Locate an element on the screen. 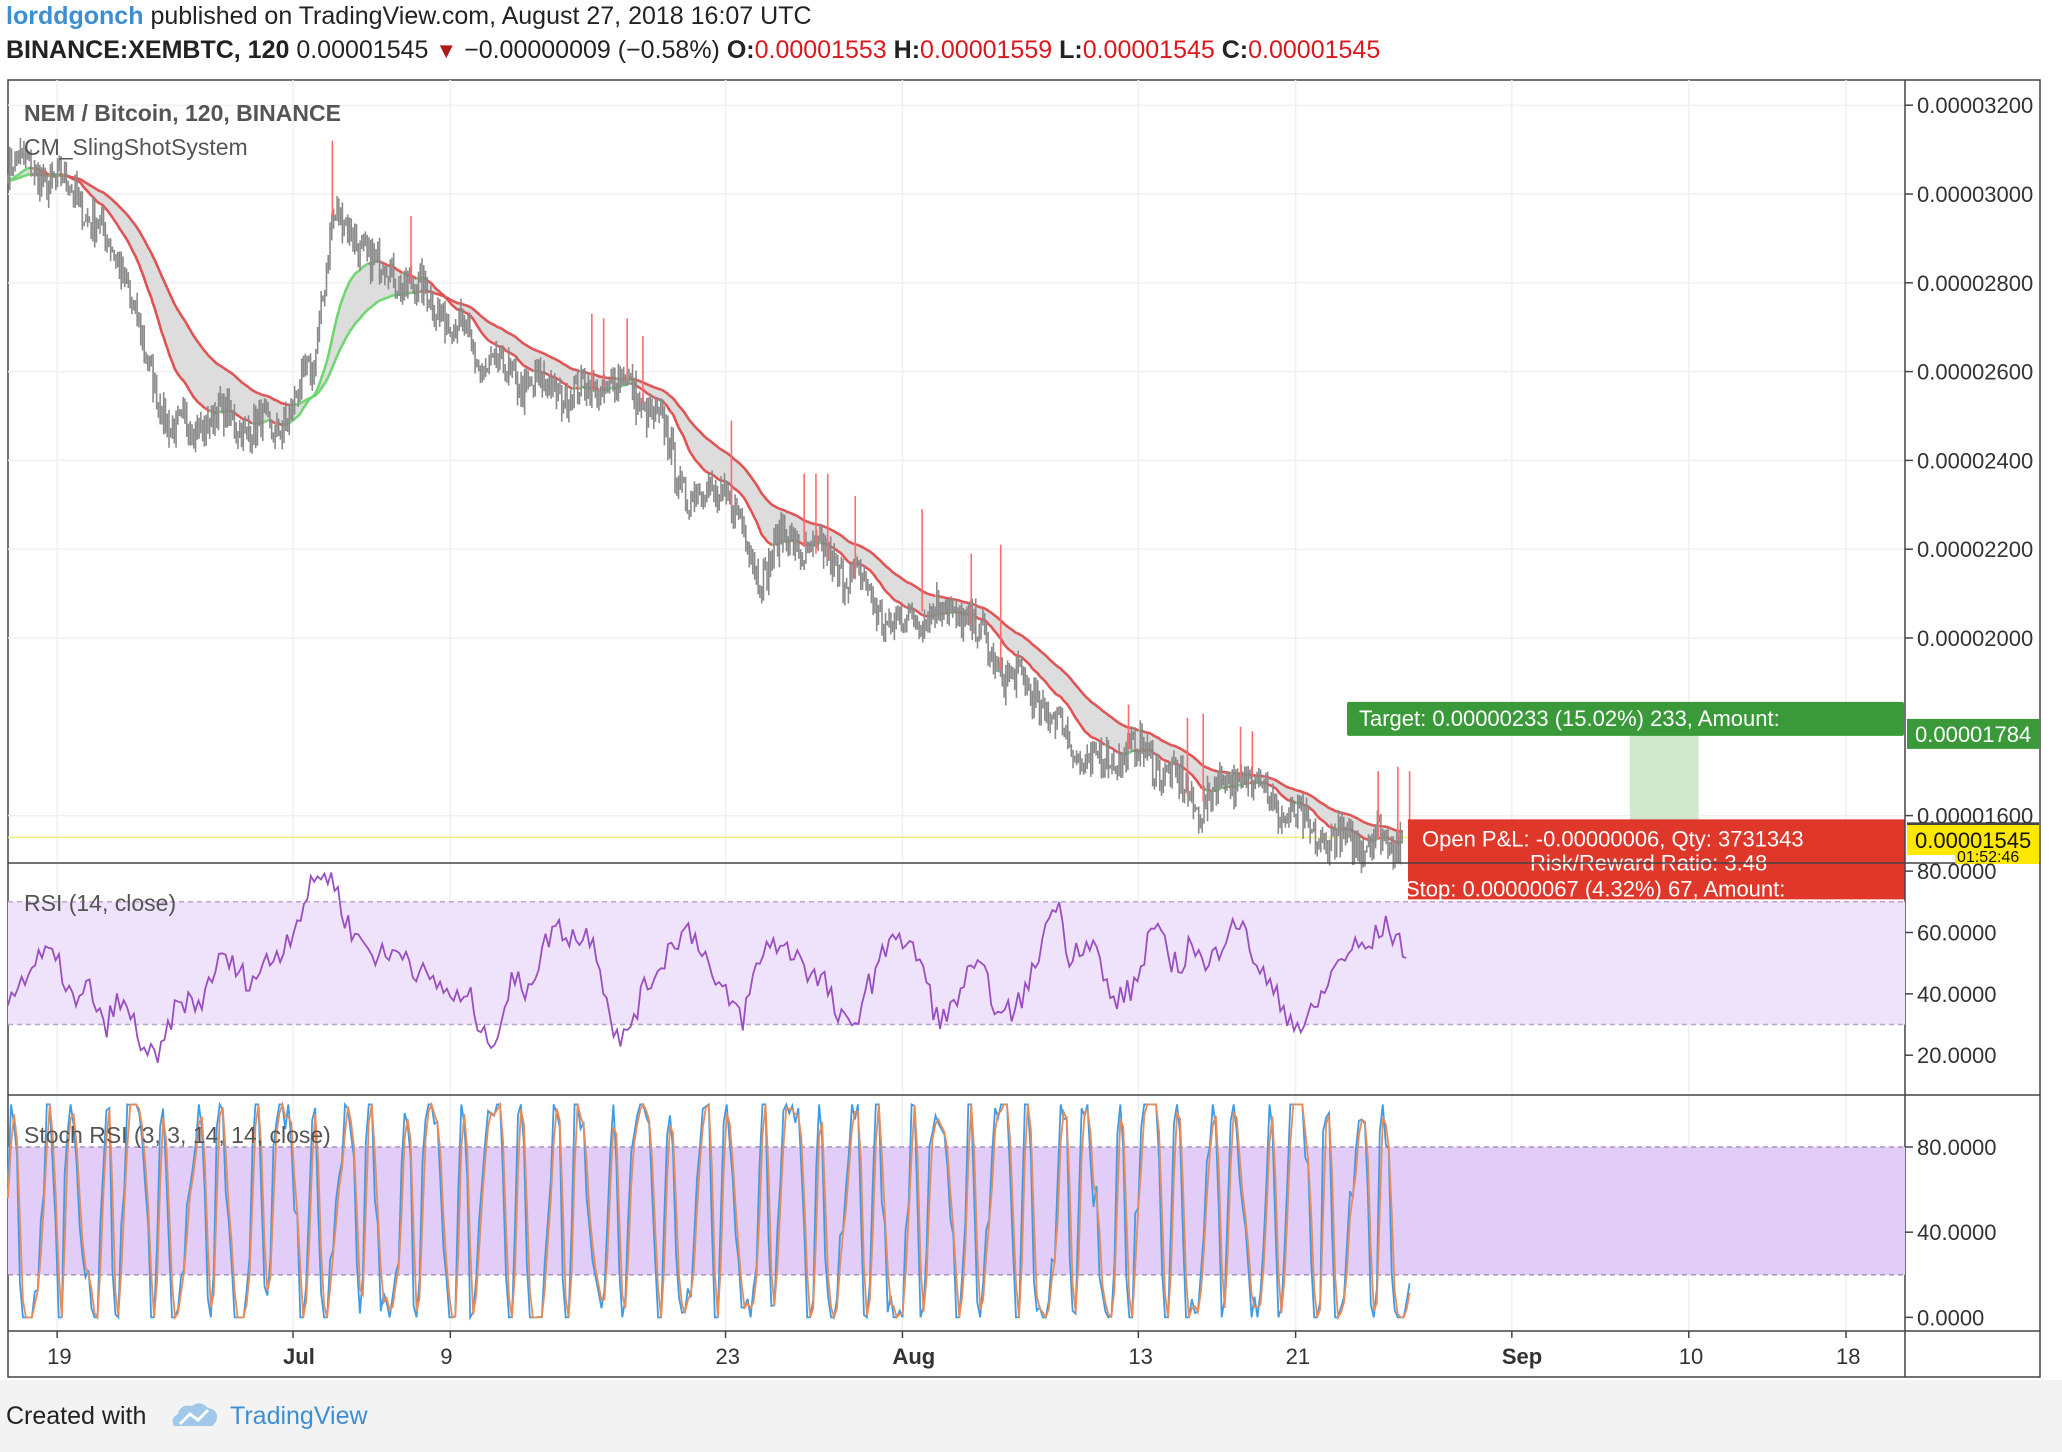  author-link: lorddgonch is located at coordinates (75, 16).